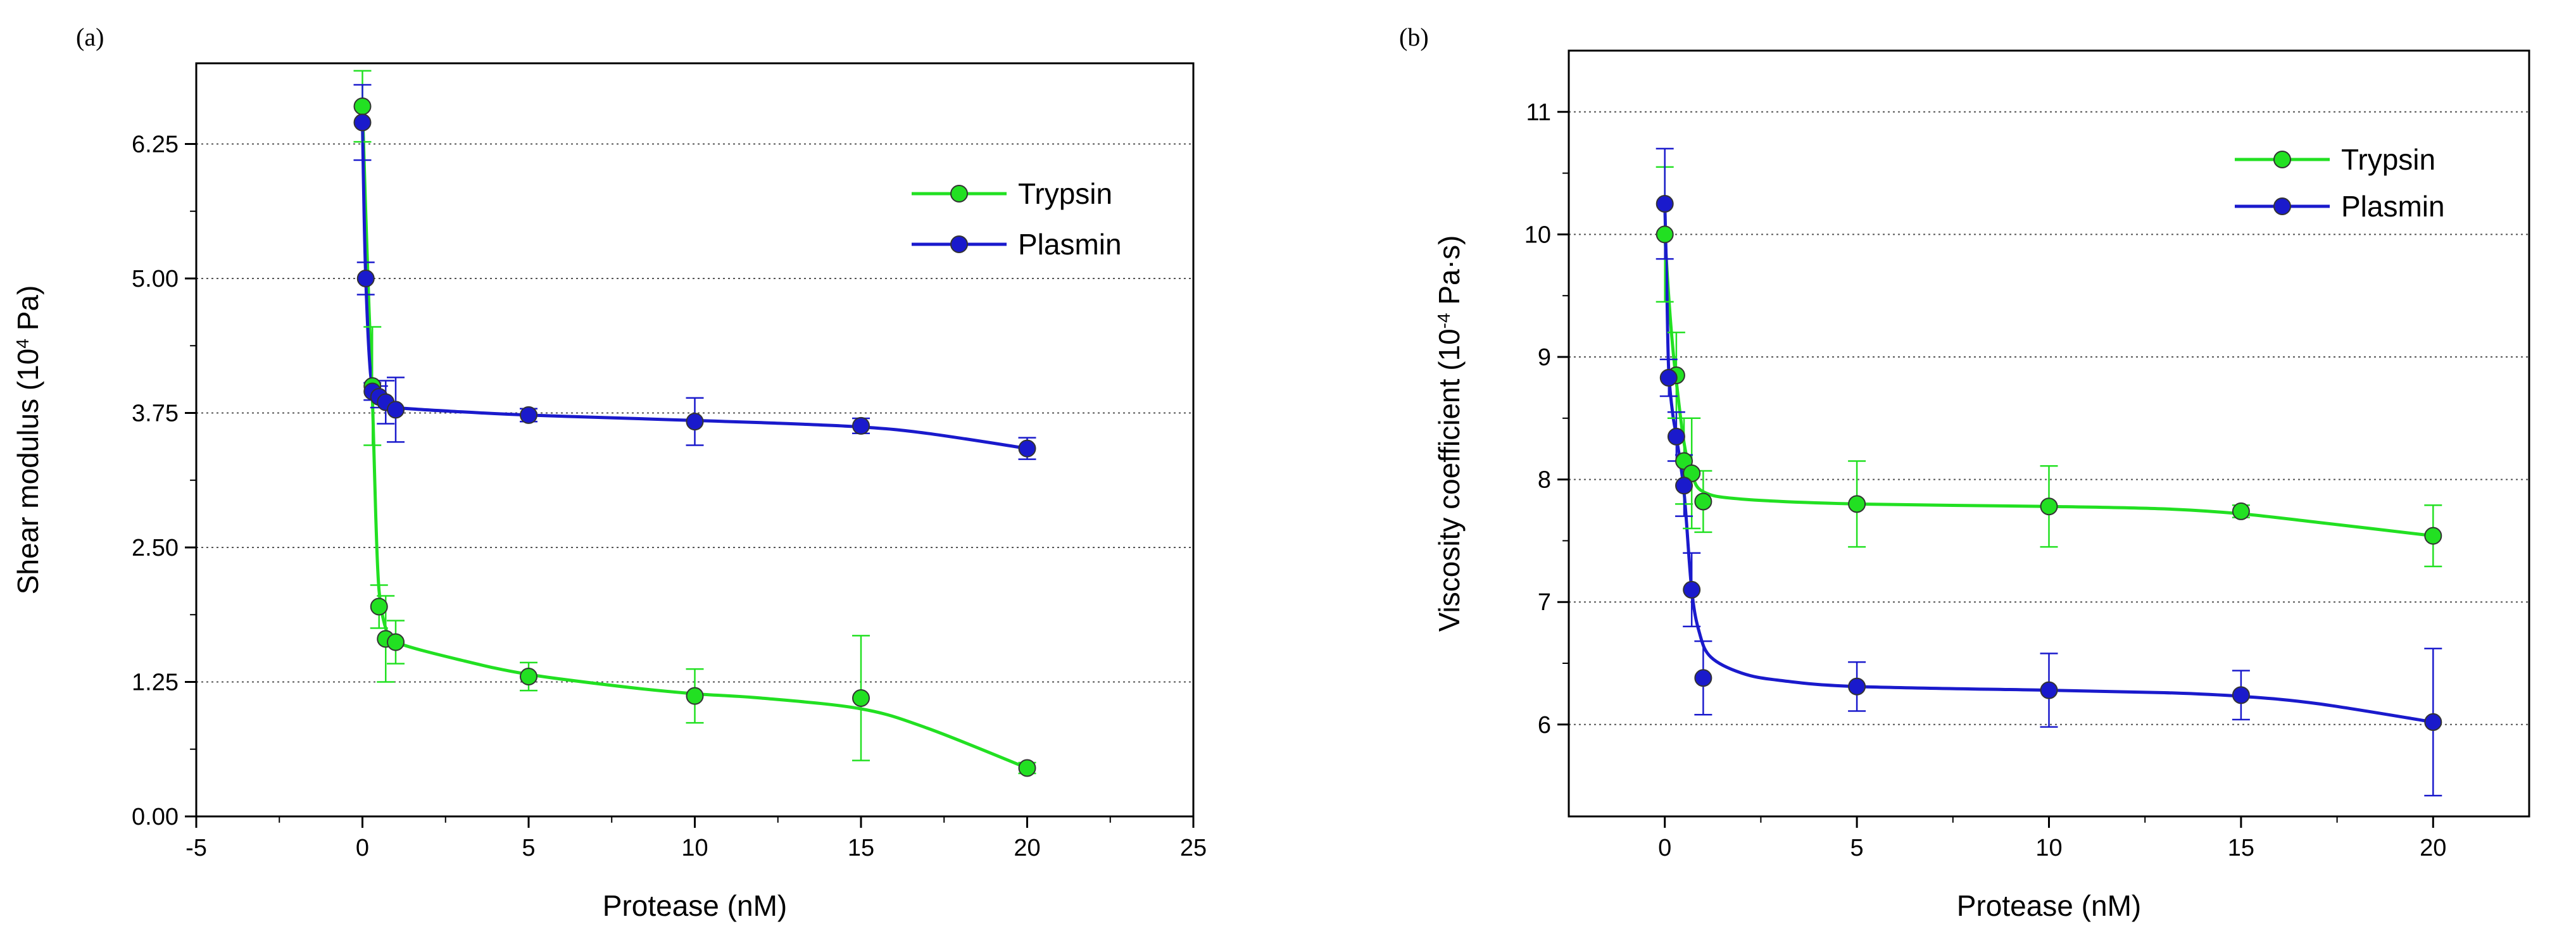 This screenshot has width=2576, height=943. What do you see at coordinates (155, 548) in the screenshot?
I see `y-tick-label: 2.50` at bounding box center [155, 548].